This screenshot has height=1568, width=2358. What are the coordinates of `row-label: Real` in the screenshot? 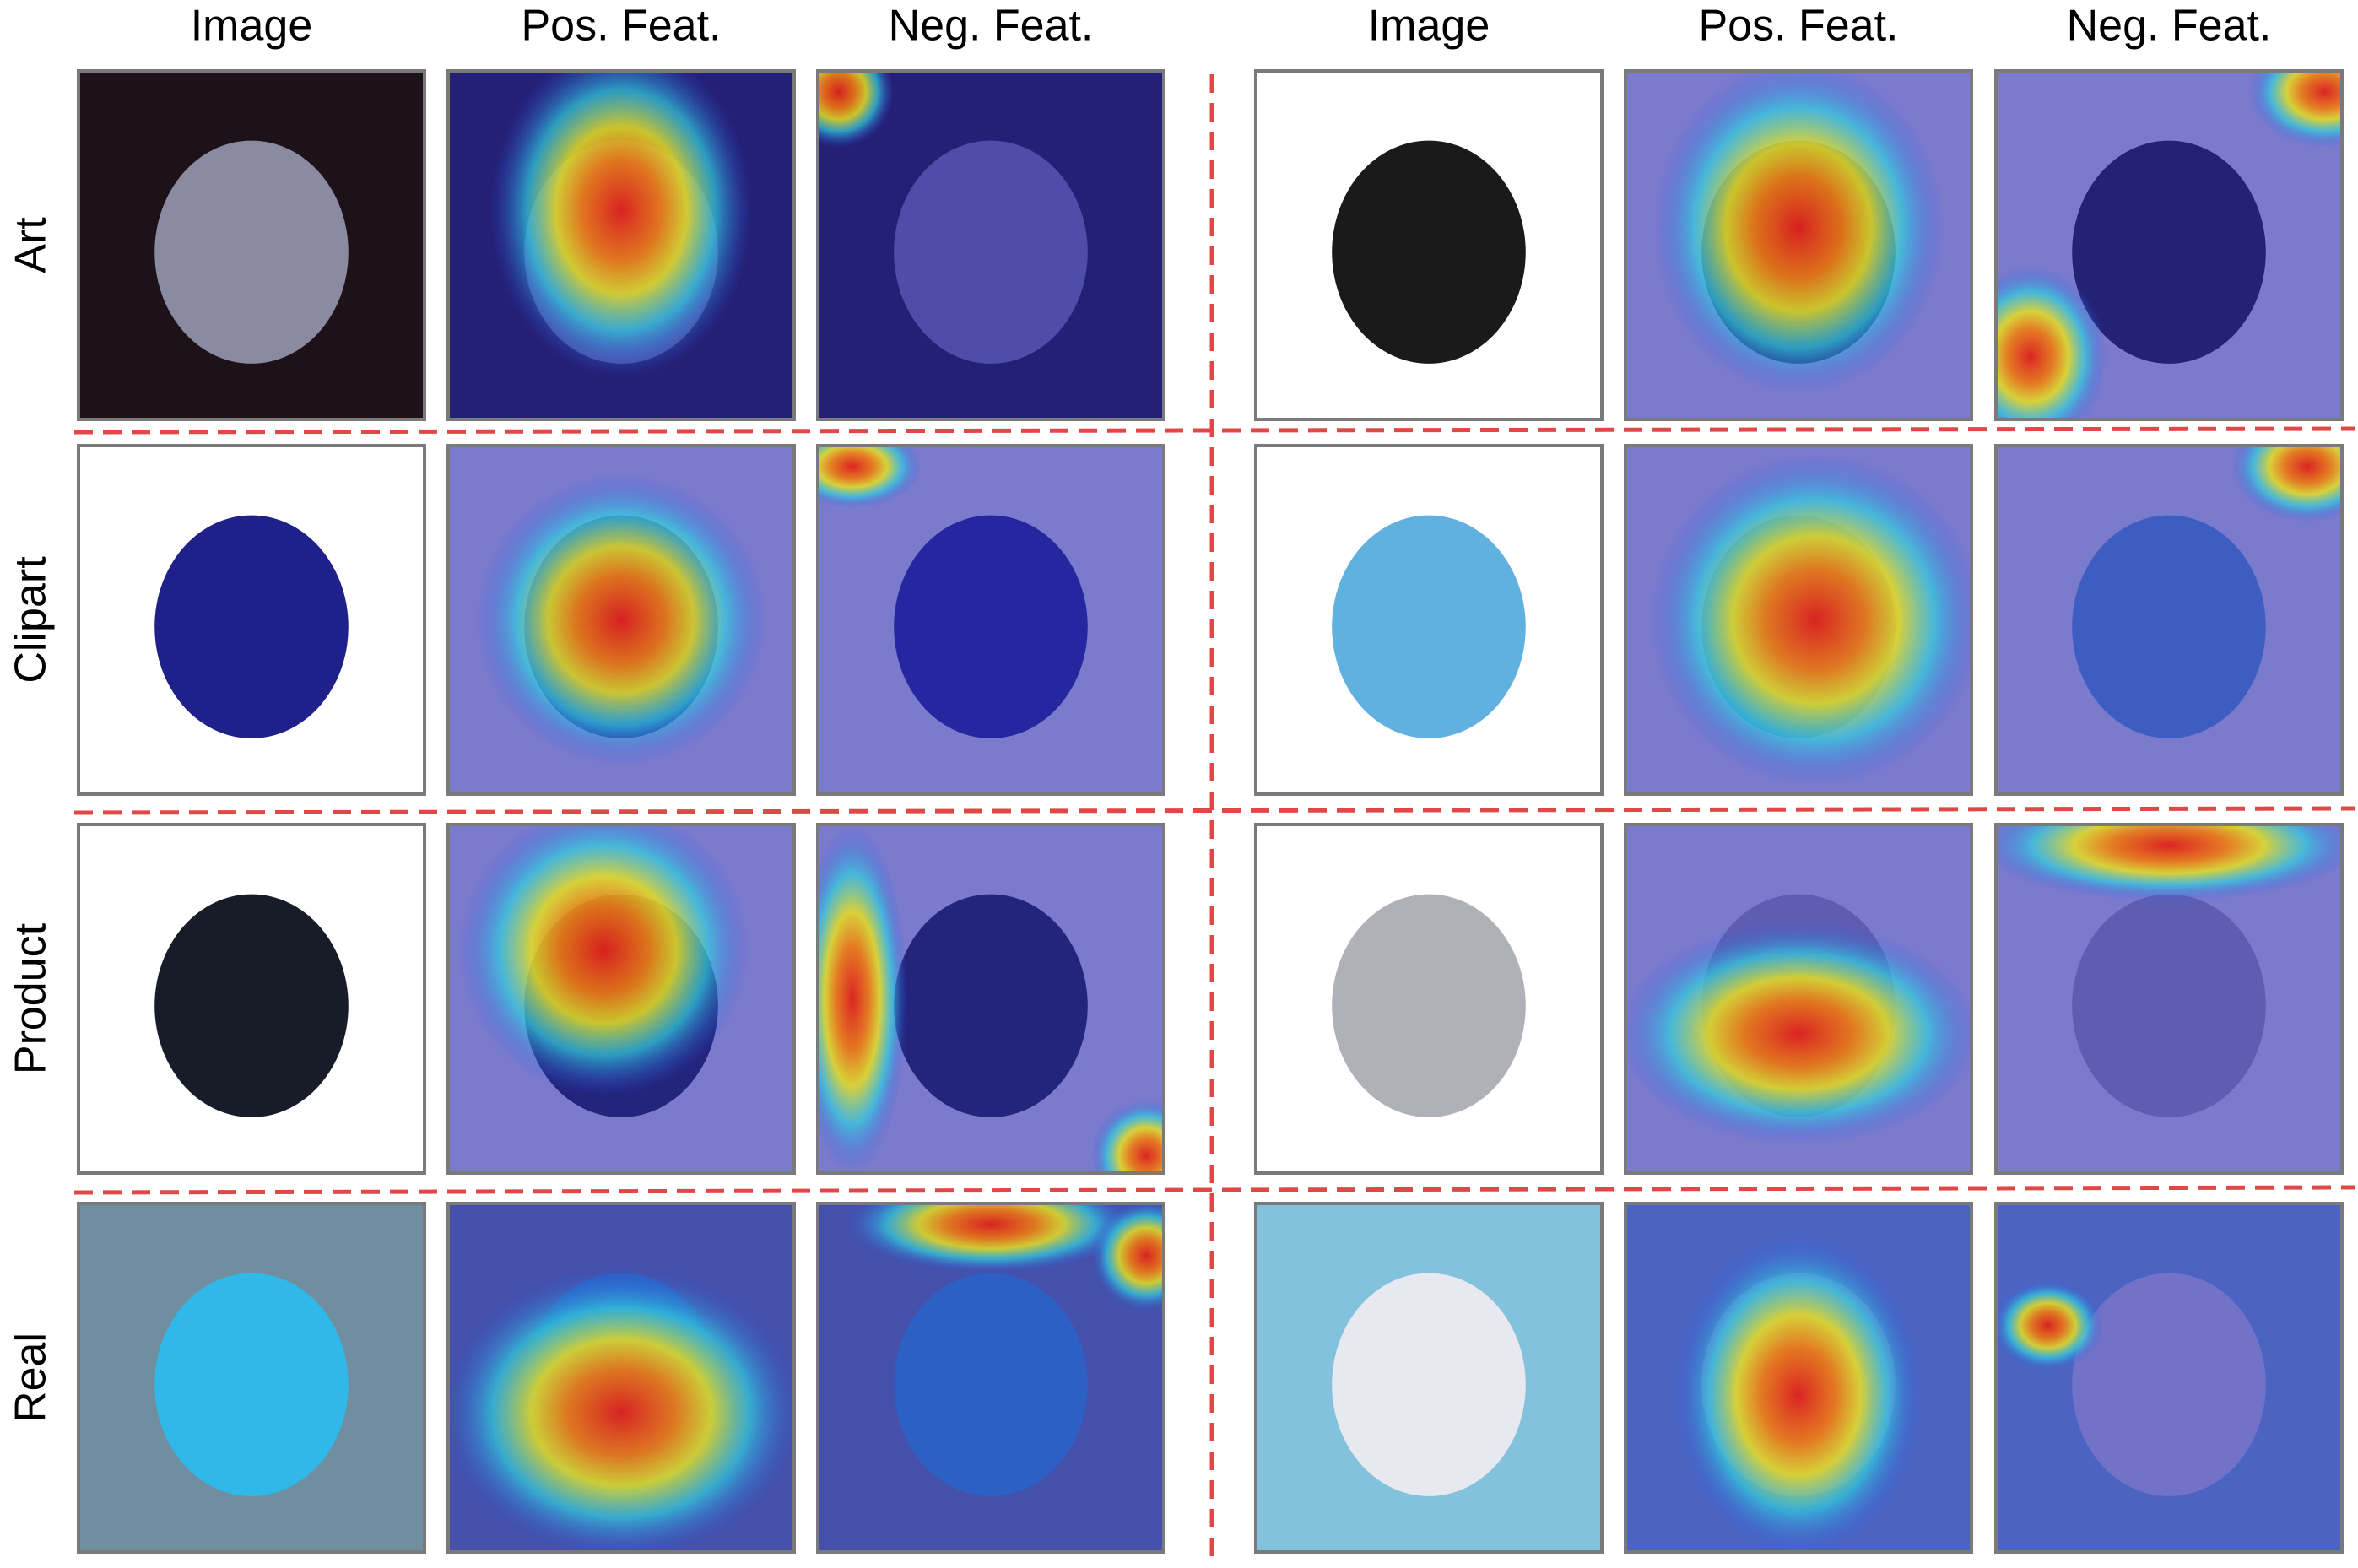 It's located at (31, 1378).